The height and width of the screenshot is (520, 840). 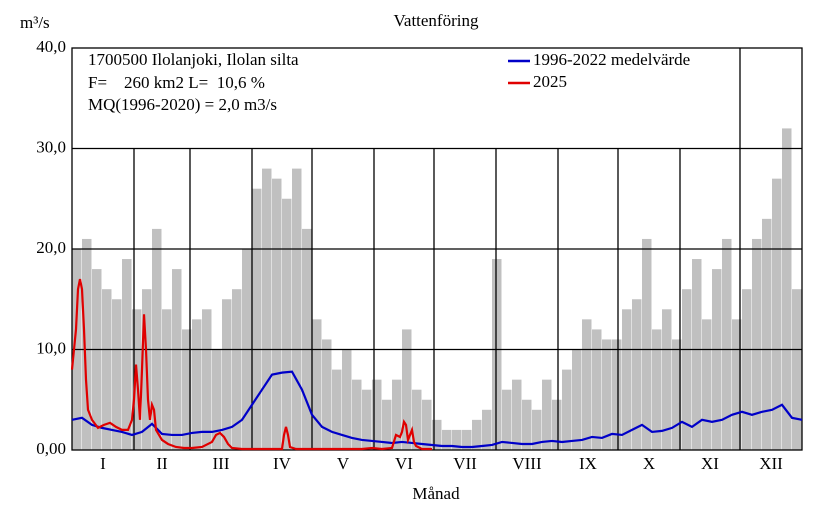 What do you see at coordinates (103, 463) in the screenshot?
I see `x-tick-label: I` at bounding box center [103, 463].